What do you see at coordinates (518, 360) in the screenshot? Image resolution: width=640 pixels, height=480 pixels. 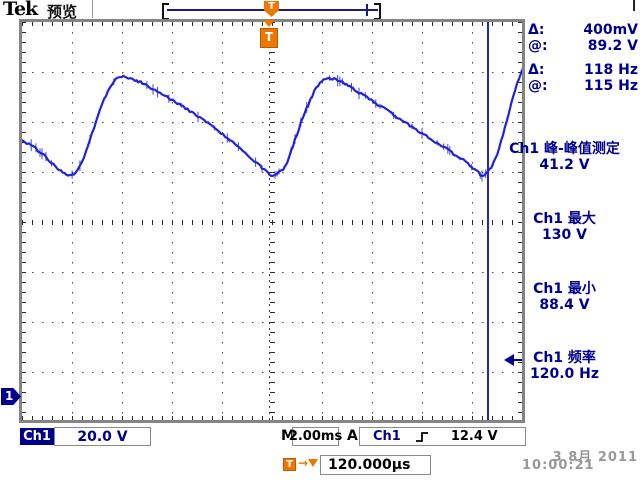 I see `trigger-level-arrow-tail` at bounding box center [518, 360].